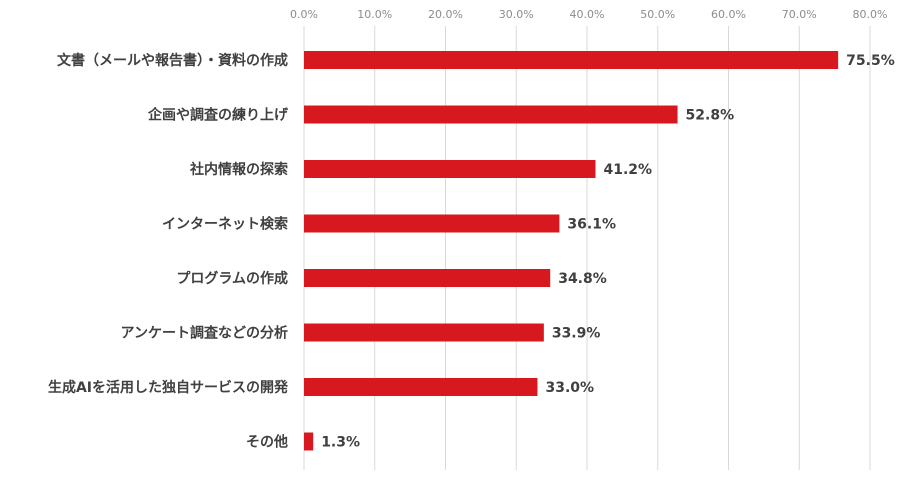 This screenshot has height=489, width=902. I want to click on category-label: インターネット検索, so click(225, 224).